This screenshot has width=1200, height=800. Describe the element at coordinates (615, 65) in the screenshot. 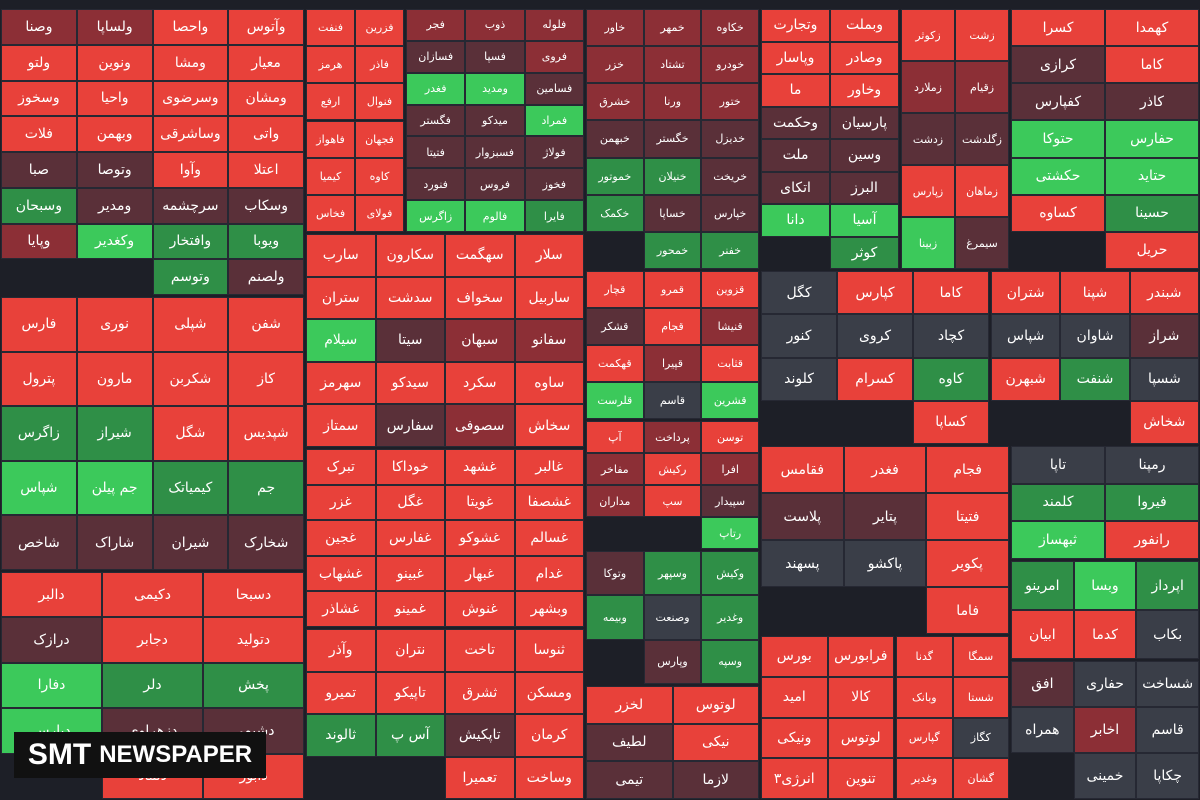

I see `stock-tile: خزر` at that location.